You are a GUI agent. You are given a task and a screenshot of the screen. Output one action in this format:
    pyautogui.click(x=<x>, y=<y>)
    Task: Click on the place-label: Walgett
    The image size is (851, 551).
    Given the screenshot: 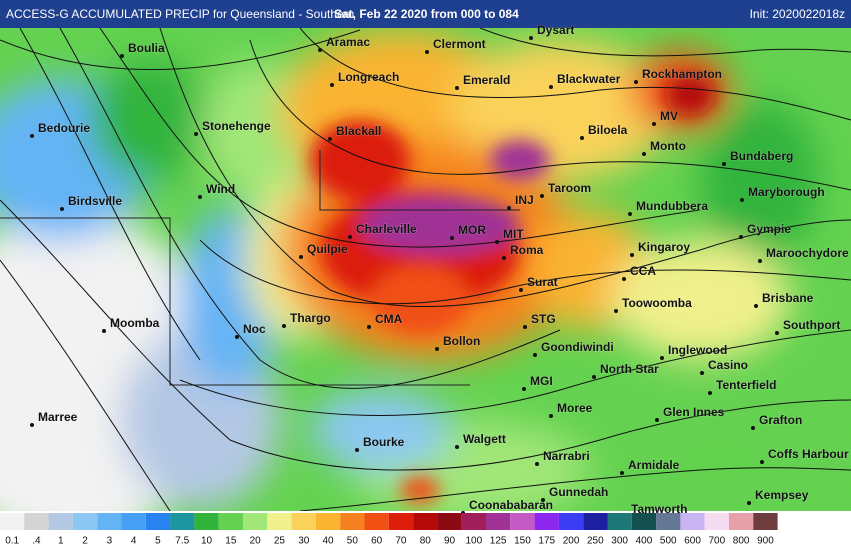 What is the action you would take?
    pyautogui.click(x=484, y=439)
    